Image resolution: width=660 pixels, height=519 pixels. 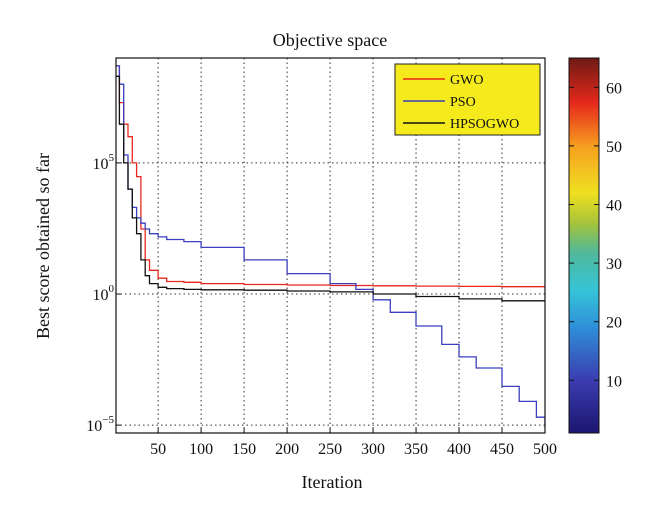 I want to click on legend: GWO PSO HPSOGWO, so click(x=467, y=99).